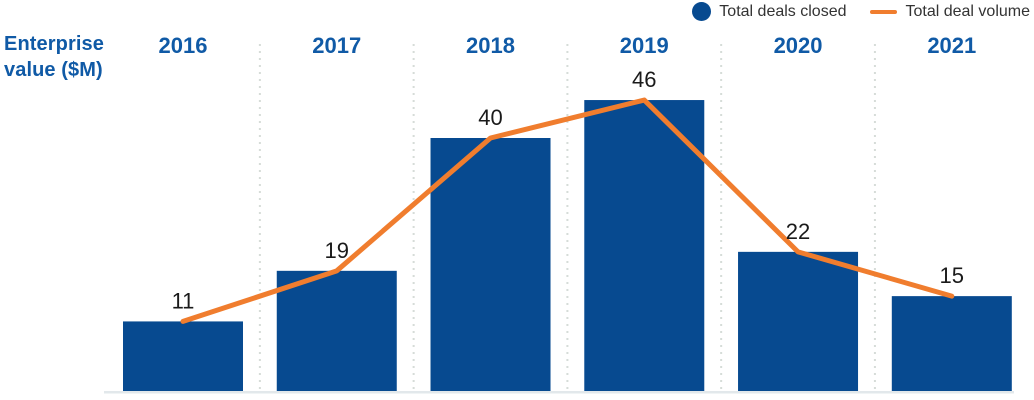 Image resolution: width=1034 pixels, height=400 pixels. What do you see at coordinates (702, 11) in the screenshot?
I see `deals-closed-circle-icon` at bounding box center [702, 11].